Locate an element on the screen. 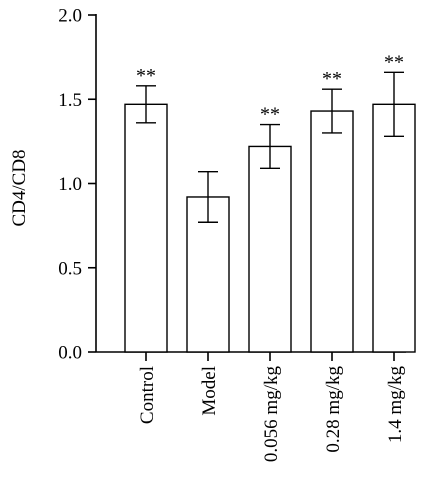 The image size is (446, 500). y-axis: 0.0 0.5 1.0 1.5 2.0 is located at coordinates (77, 185).